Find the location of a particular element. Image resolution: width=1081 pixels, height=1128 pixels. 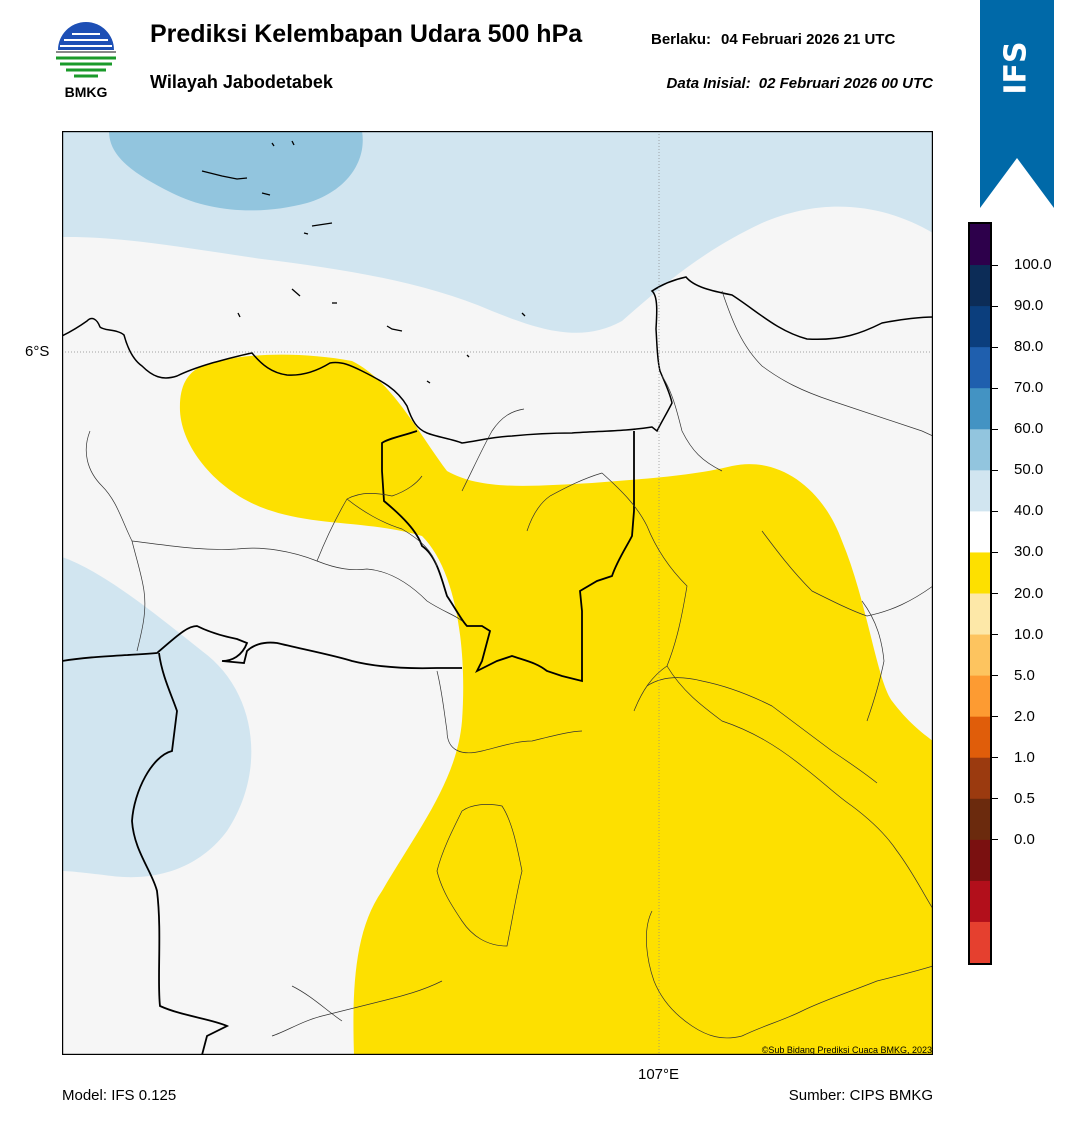

ribbon-text: IFS is located at coordinates (1016, 67).